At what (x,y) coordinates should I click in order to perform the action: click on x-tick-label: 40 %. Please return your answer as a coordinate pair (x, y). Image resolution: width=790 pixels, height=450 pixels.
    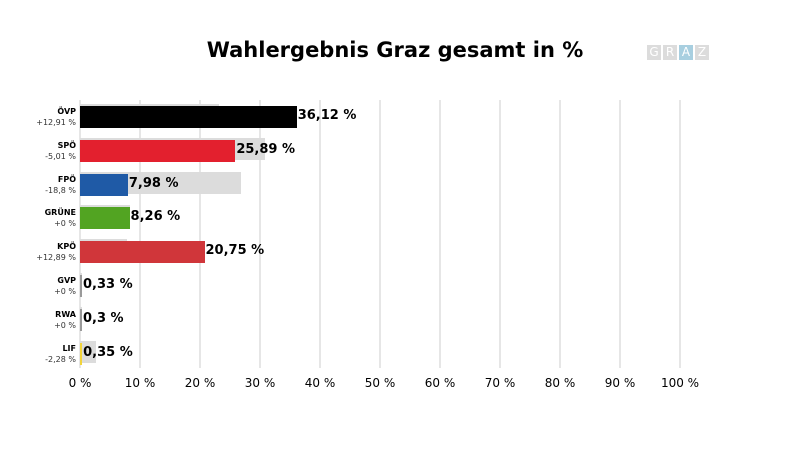
    Looking at the image, I should click on (320, 383).